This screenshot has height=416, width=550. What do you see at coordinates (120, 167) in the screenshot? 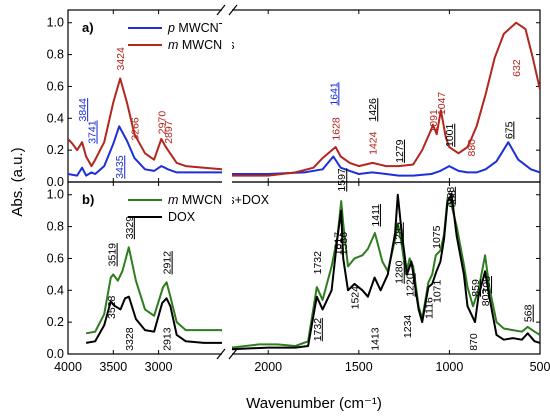
I see `peak-label: 3435` at bounding box center [120, 167].